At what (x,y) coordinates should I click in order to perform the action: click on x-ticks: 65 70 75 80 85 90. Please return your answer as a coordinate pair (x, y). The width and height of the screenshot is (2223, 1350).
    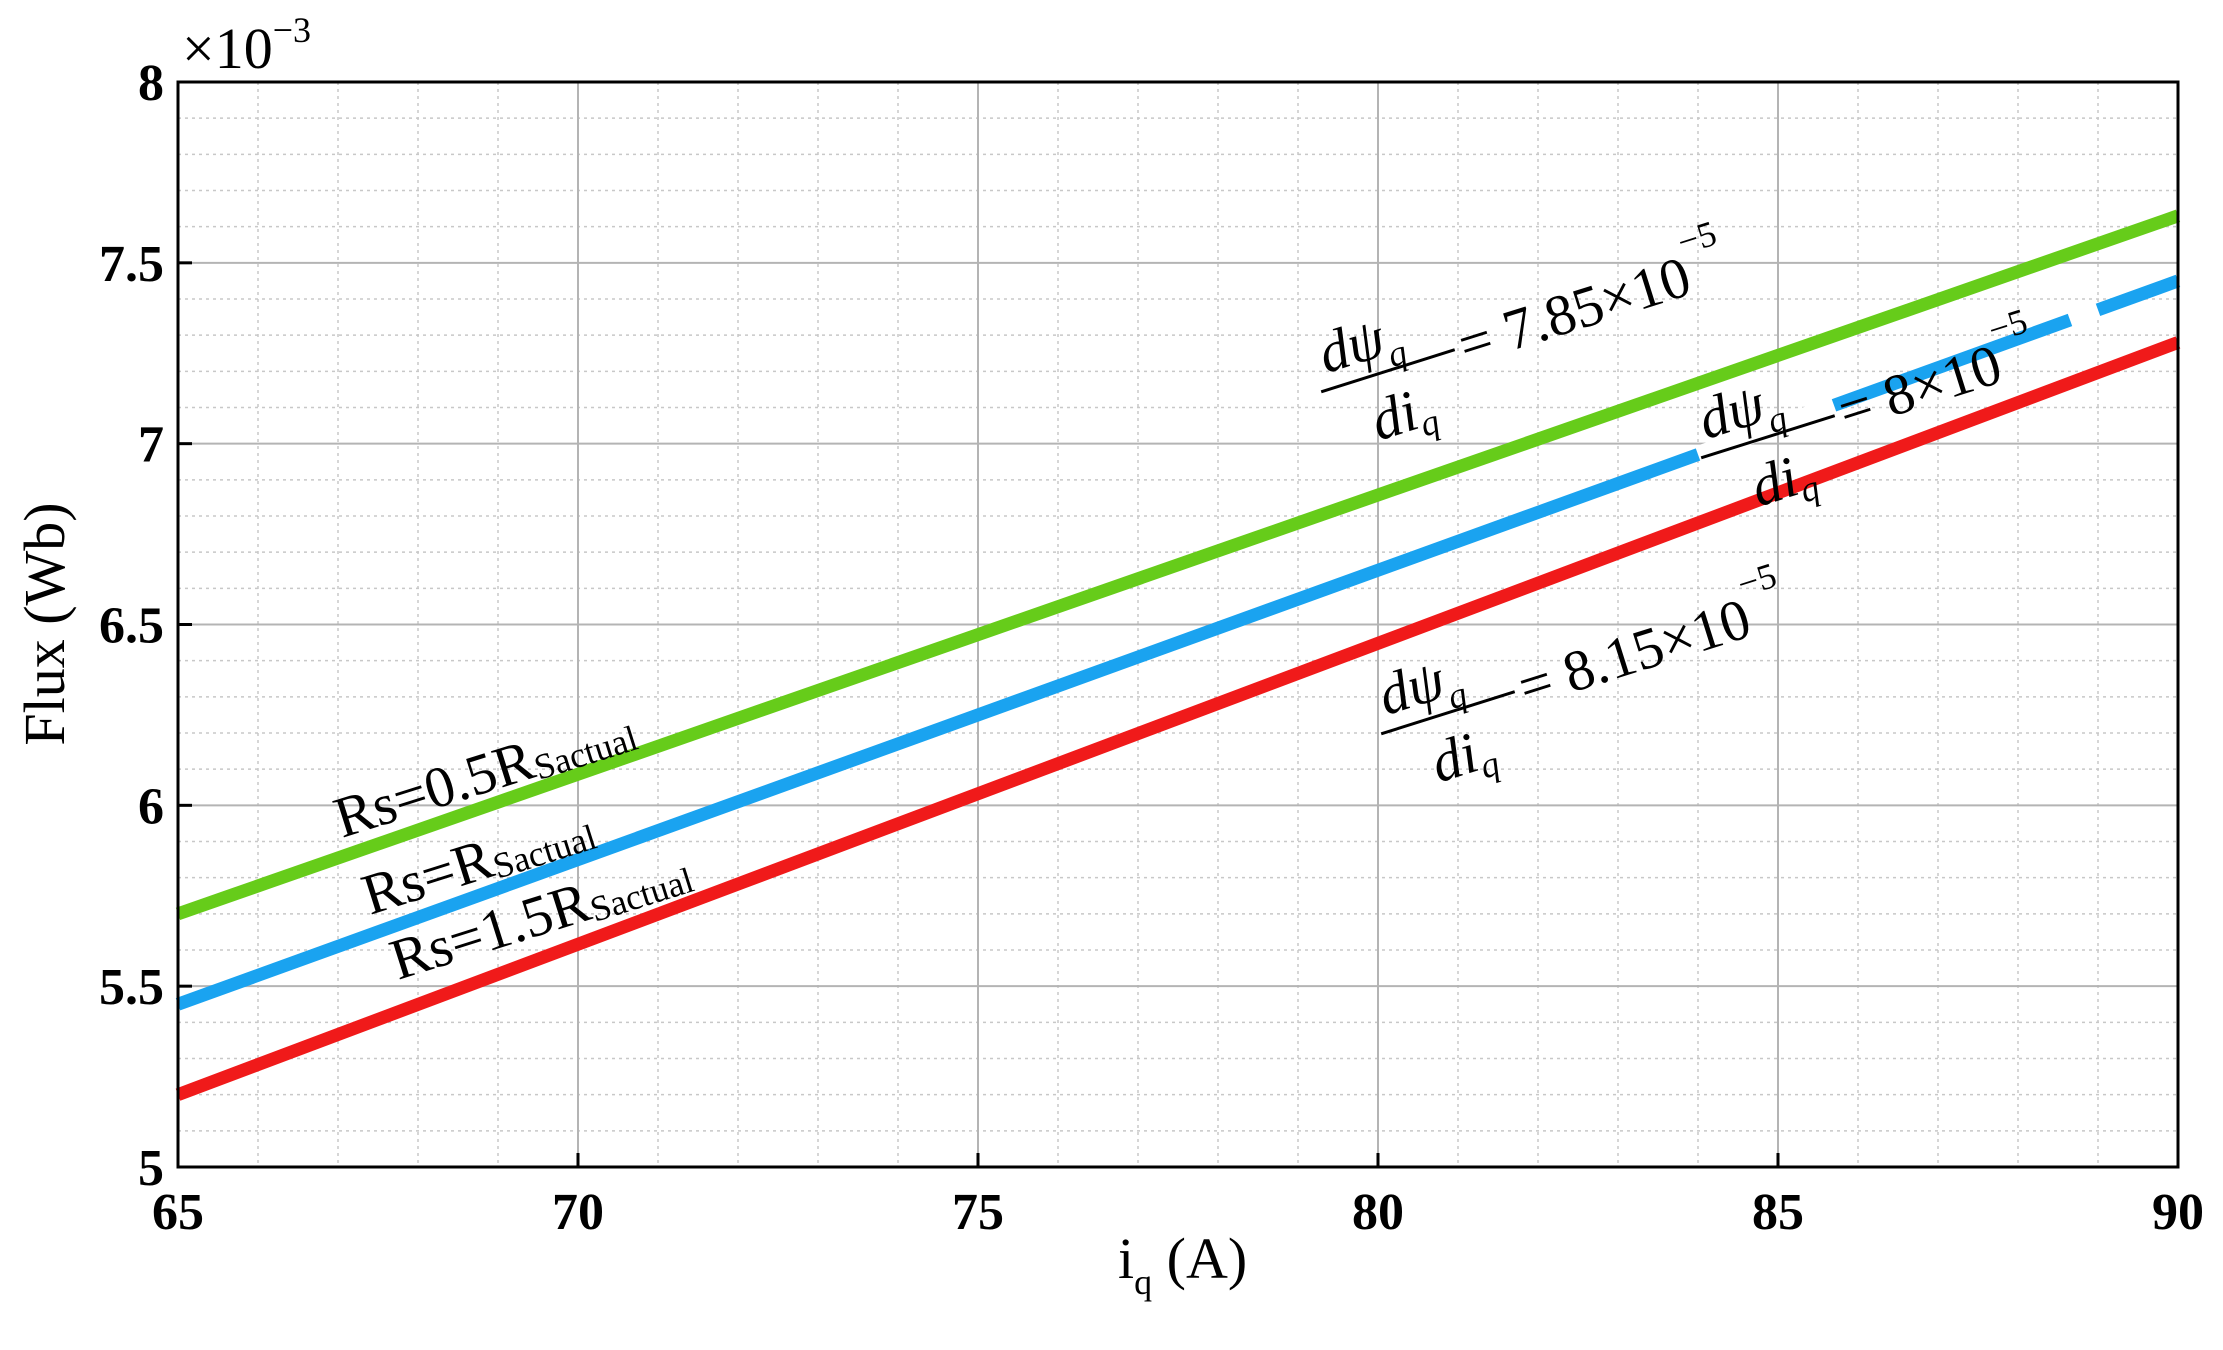
    Looking at the image, I should click on (1178, 1197).